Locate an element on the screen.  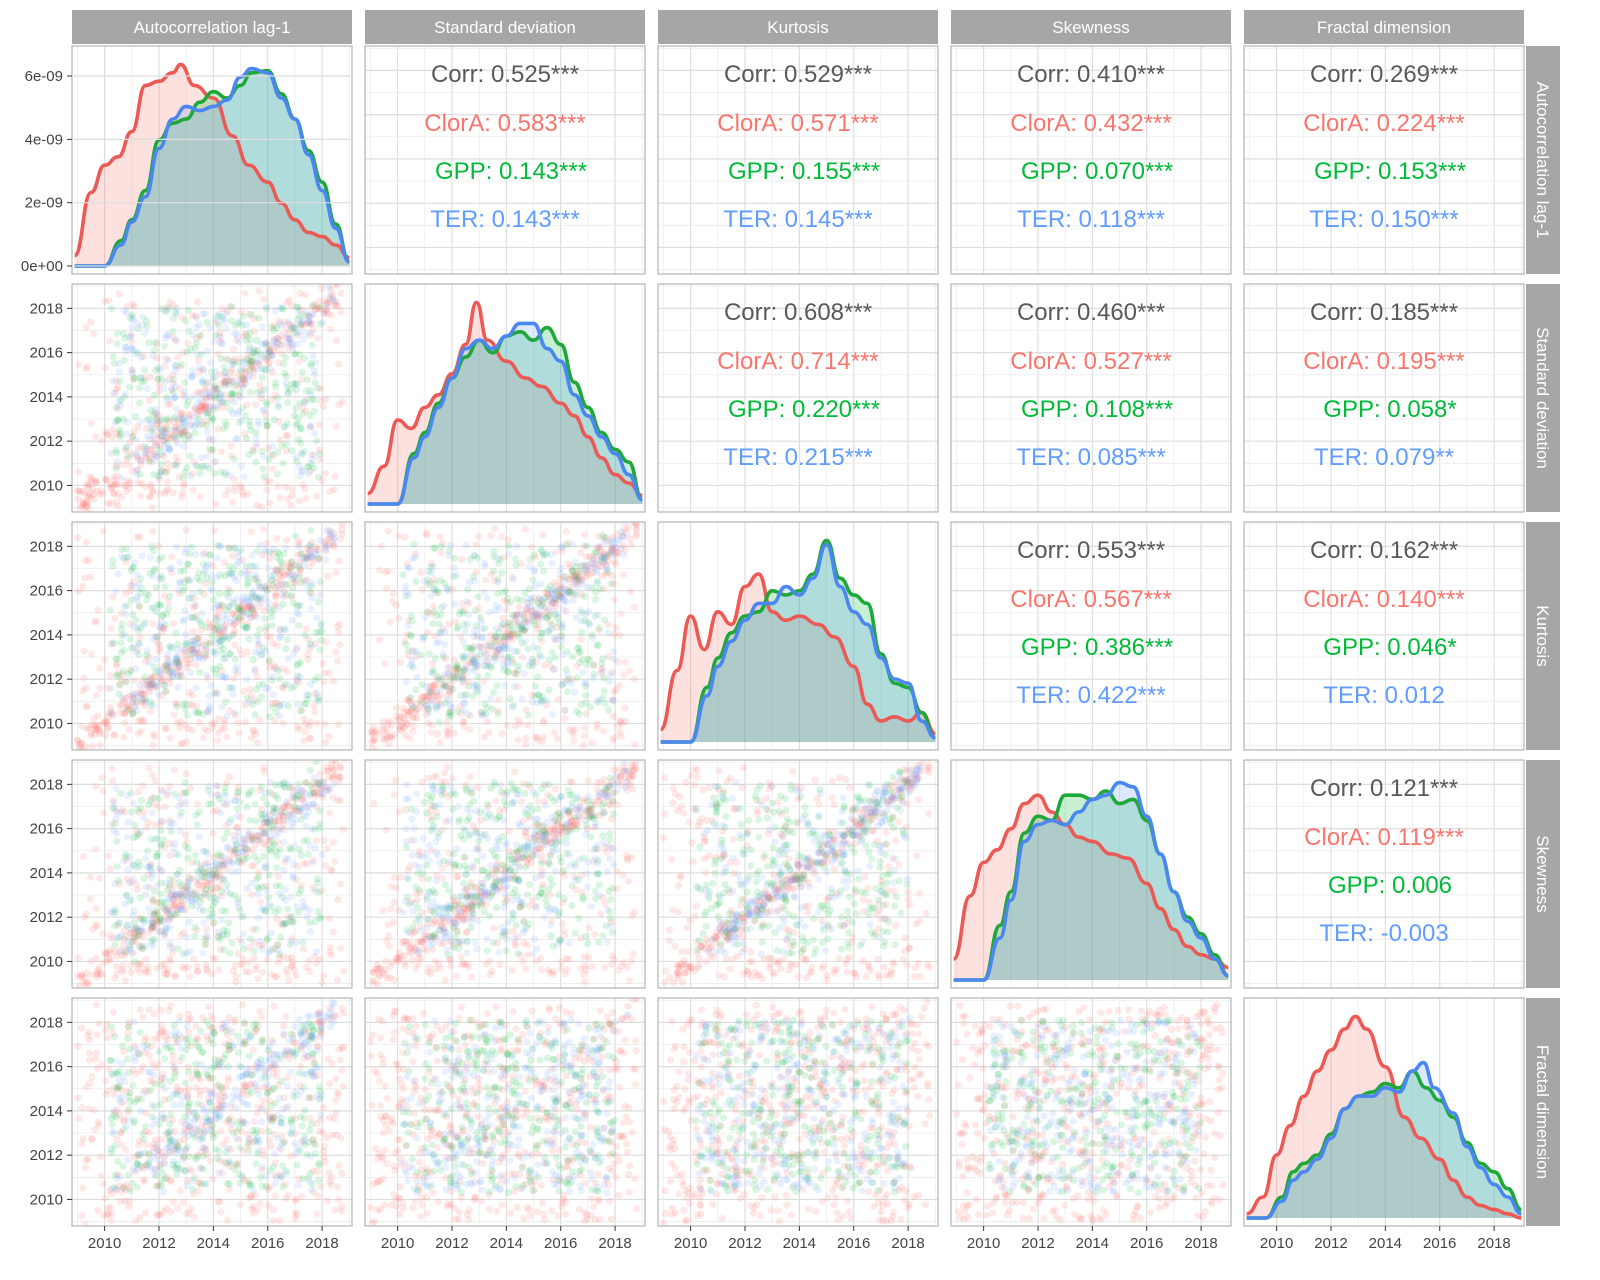
corr-text-ter: TER: 0.215*** is located at coordinates (797, 457).